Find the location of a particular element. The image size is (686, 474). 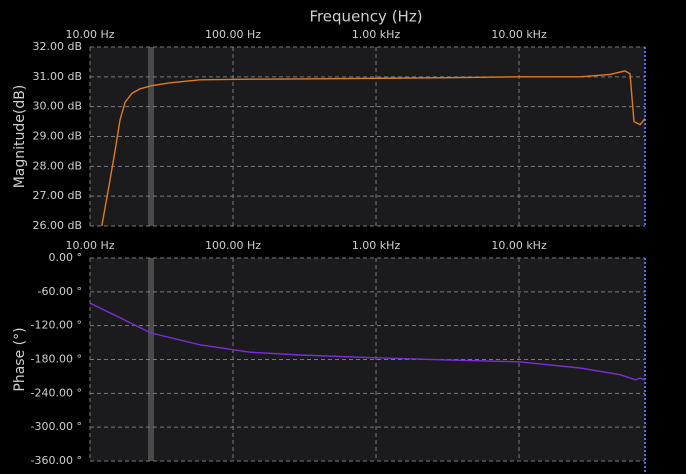

y-tick-label: 30.00 dB is located at coordinates (57, 106).